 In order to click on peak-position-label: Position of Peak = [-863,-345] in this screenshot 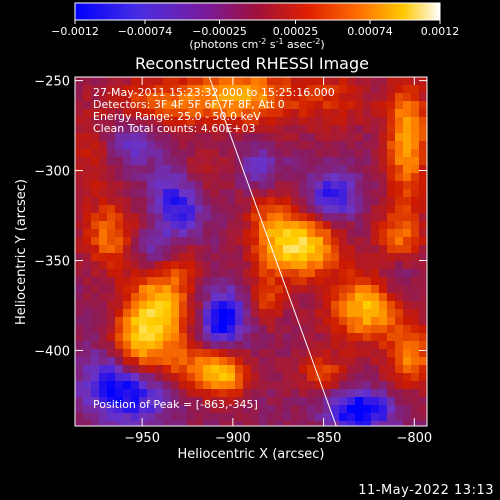, I will do `click(175, 404)`.